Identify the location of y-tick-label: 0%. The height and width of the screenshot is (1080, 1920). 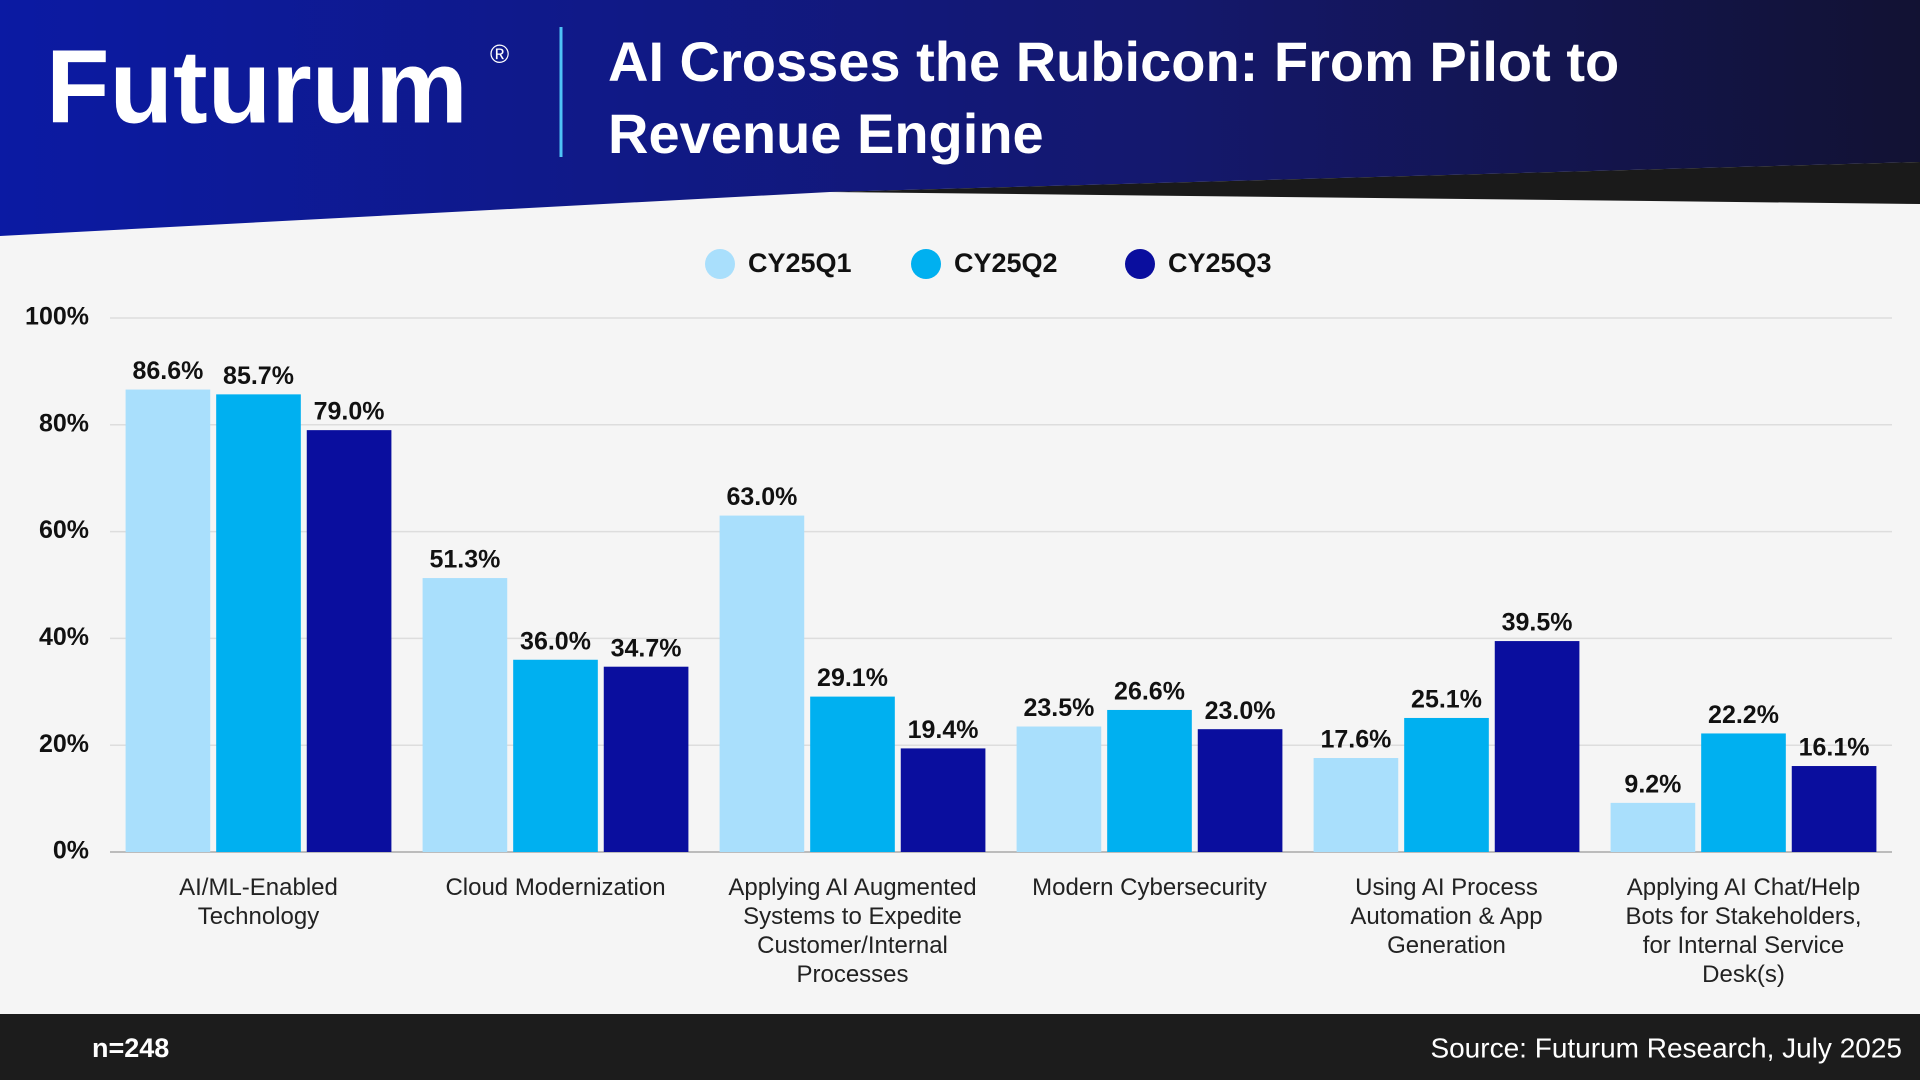
(71, 851).